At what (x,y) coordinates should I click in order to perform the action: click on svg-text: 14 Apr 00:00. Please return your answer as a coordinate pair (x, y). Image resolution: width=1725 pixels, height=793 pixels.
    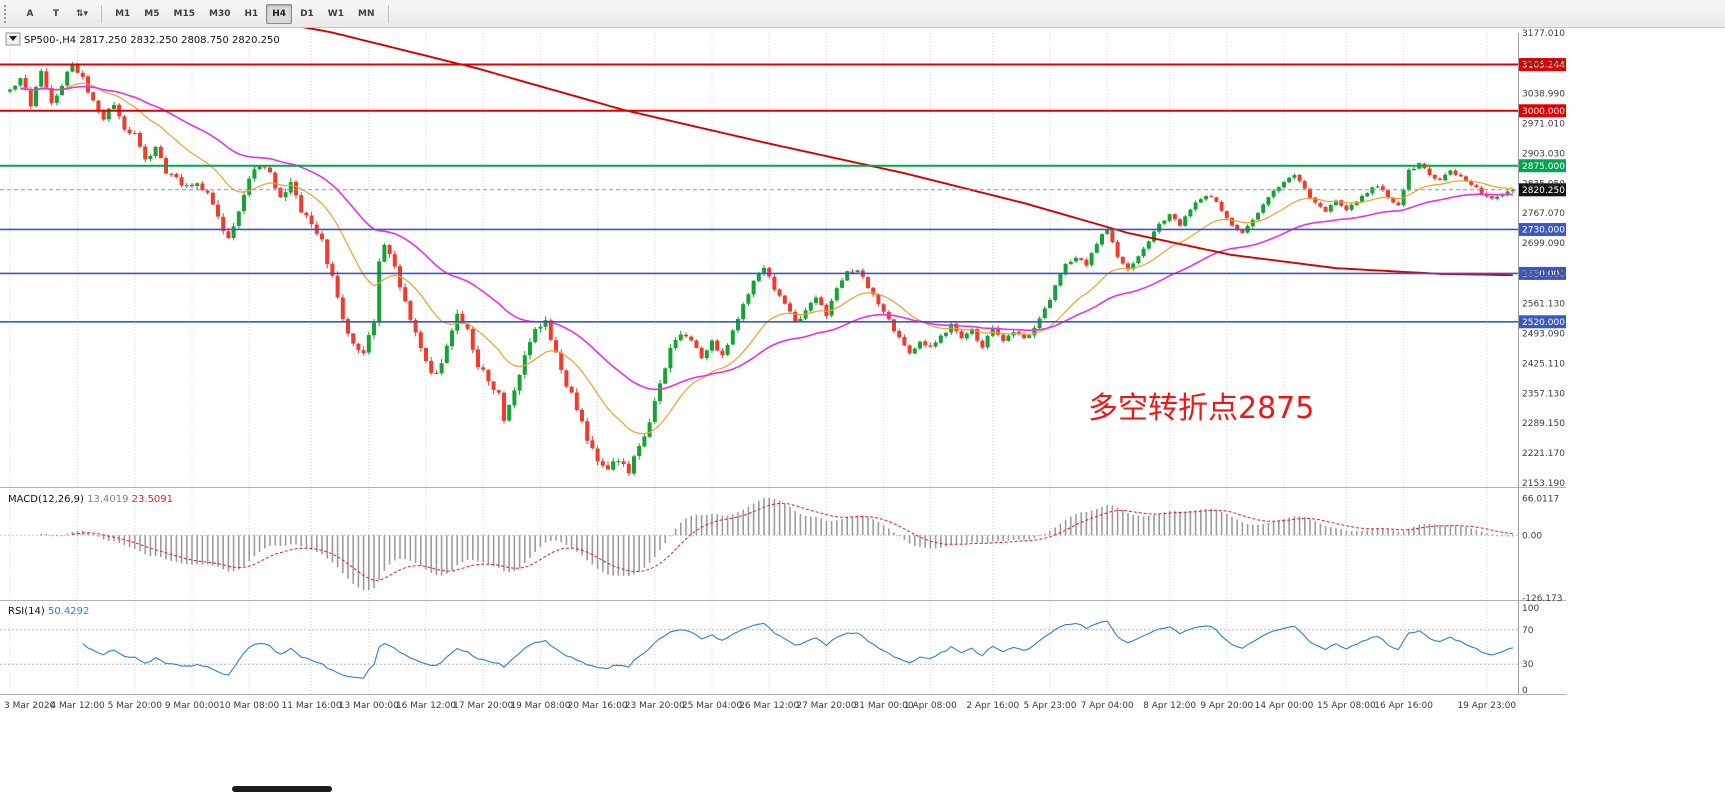
    Looking at the image, I should click on (1284, 706).